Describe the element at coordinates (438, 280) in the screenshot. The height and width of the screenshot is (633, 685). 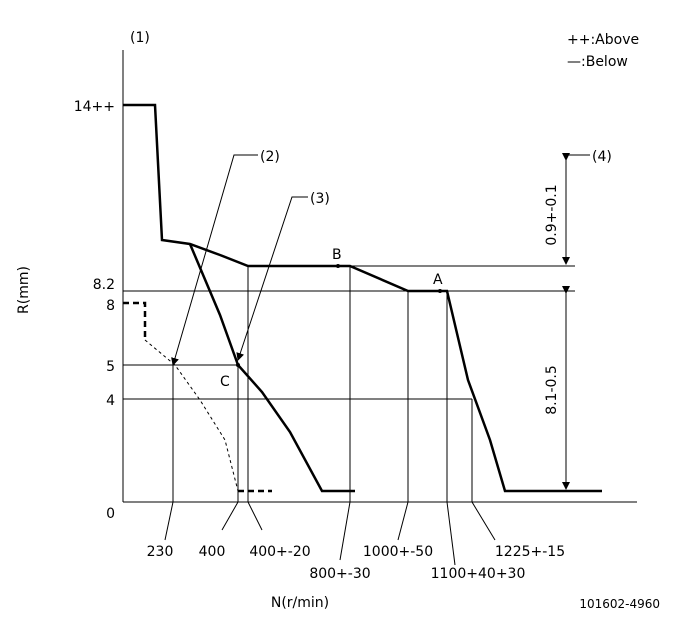
I see `point-label: A` at that location.